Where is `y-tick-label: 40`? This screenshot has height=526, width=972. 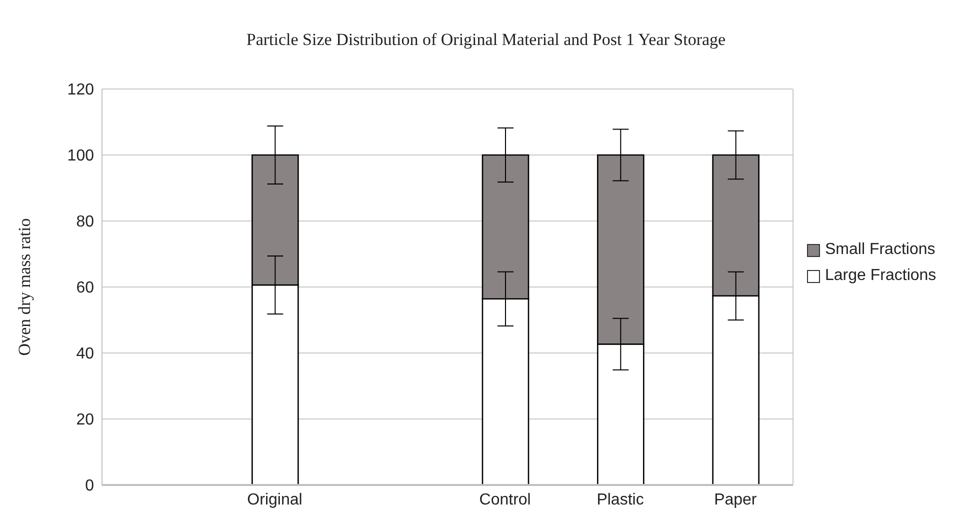
y-tick-label: 40 is located at coordinates (85, 354).